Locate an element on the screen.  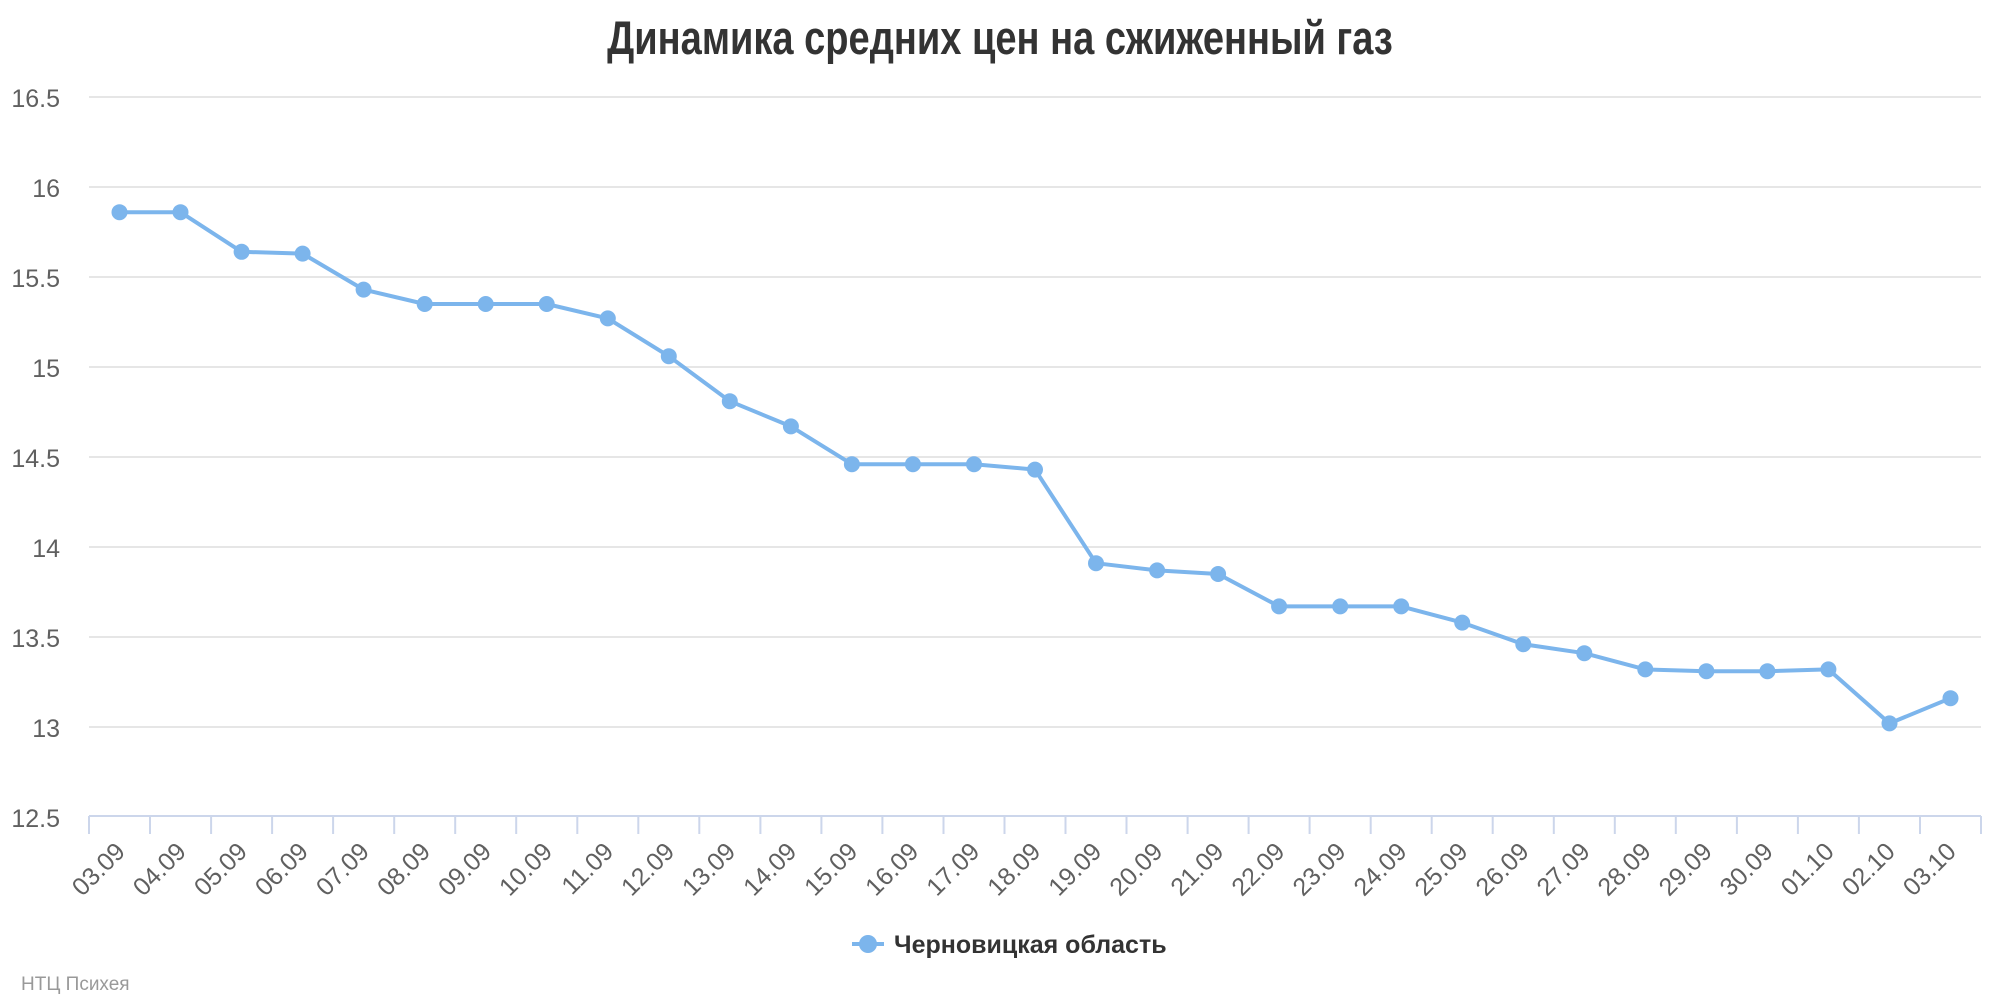
svg-text: 15 is located at coordinates (46, 369).